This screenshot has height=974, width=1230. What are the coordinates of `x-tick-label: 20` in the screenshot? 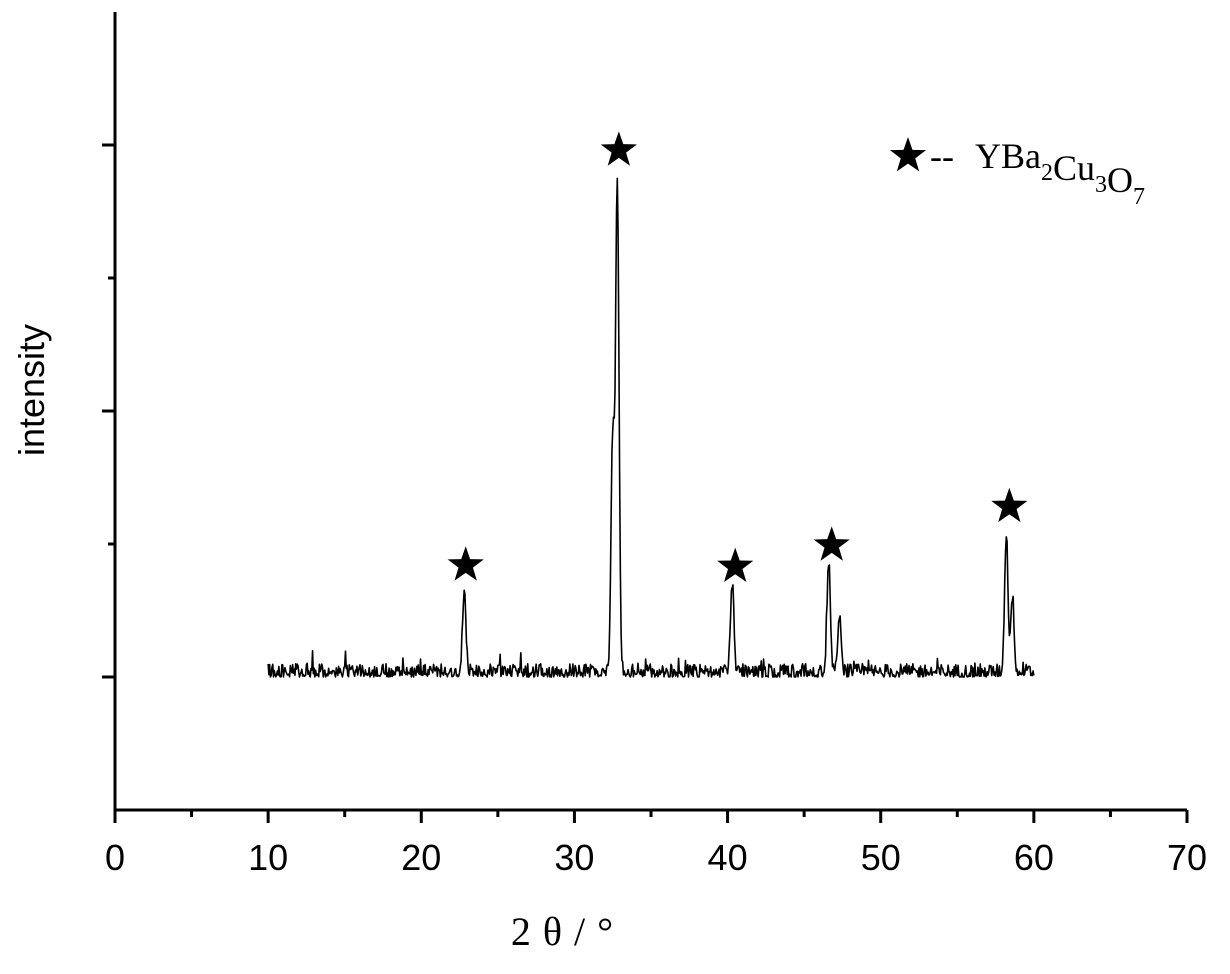 It's located at (421, 857).